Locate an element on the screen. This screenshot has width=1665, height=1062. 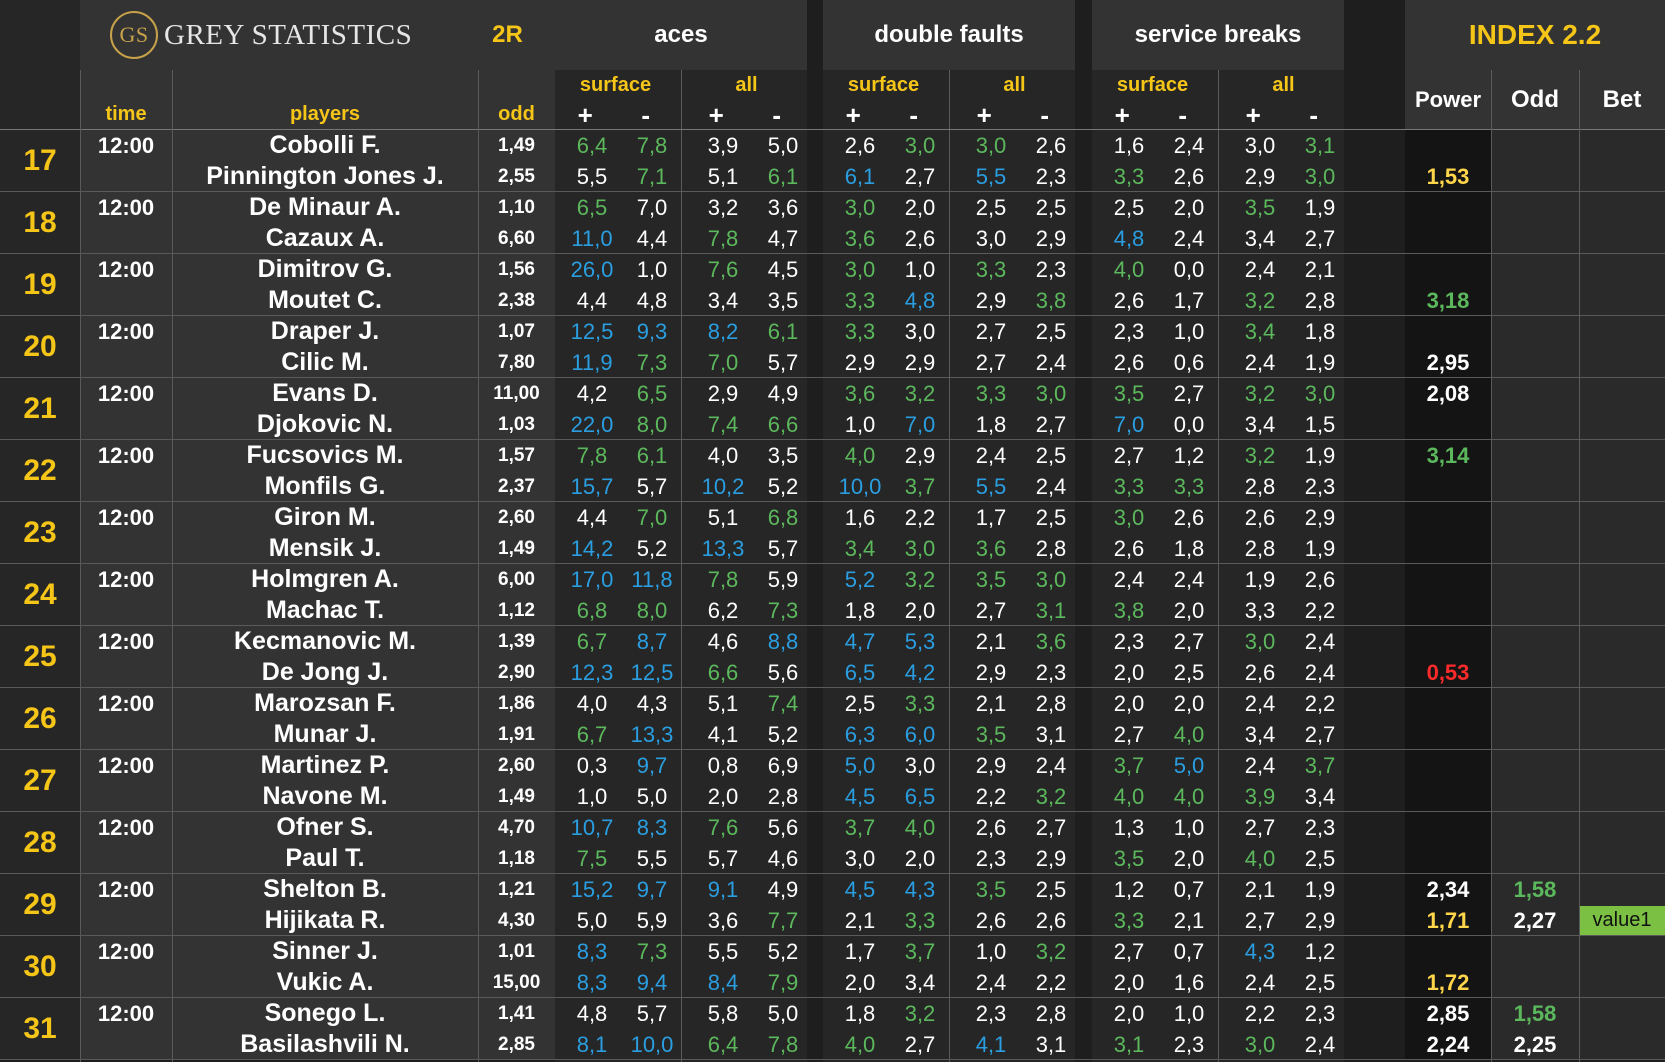
stat-value: 4,9 is located at coordinates (783, 889).